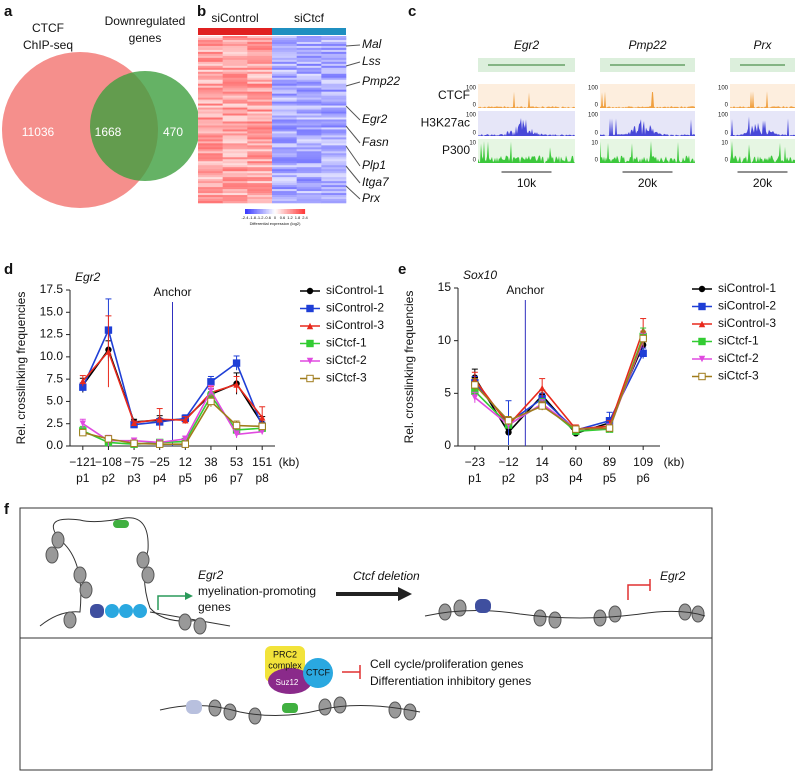  Describe the element at coordinates (109, 478) in the screenshot. I see `x-position-label: p2` at that location.